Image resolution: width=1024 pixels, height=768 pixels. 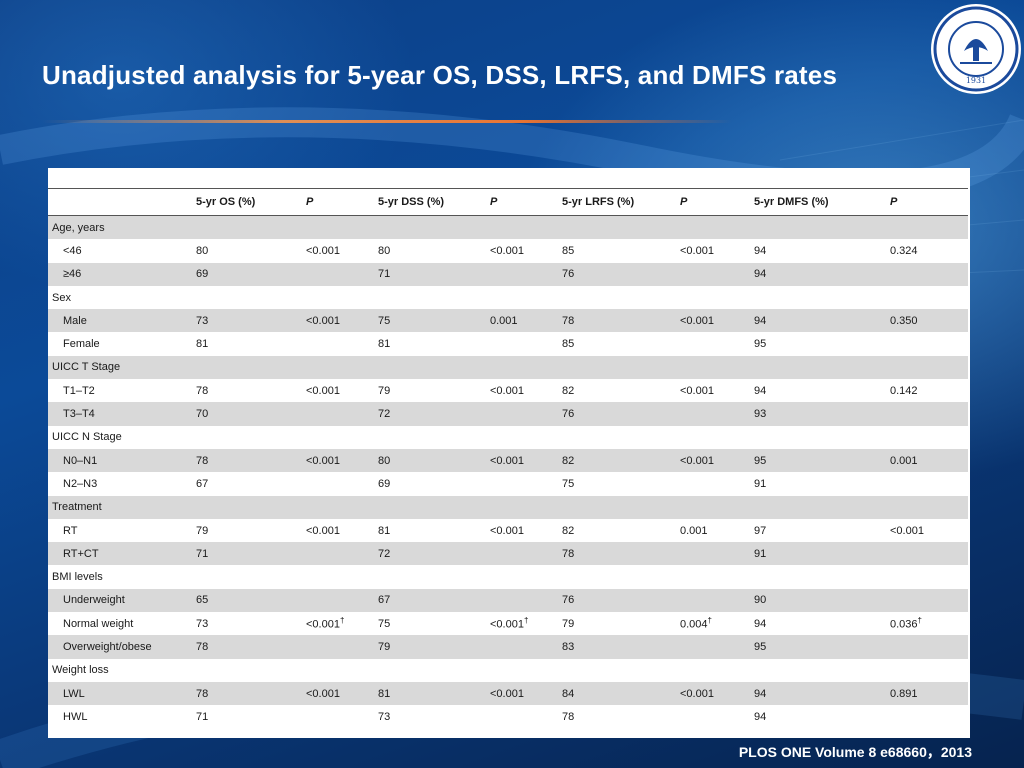 What do you see at coordinates (568, 344) in the screenshot?
I see `table-cell: 85` at bounding box center [568, 344].